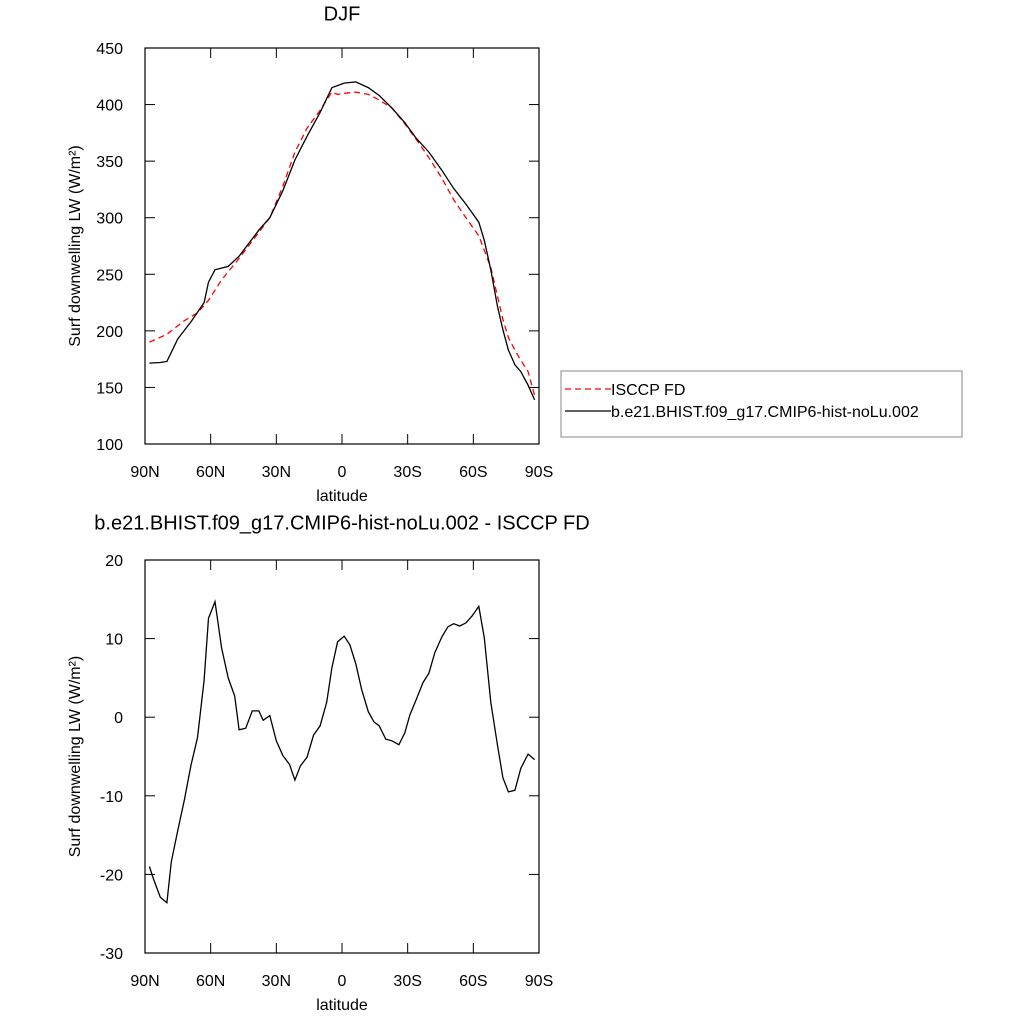 The width and height of the screenshot is (1024, 1029). What do you see at coordinates (109, 445) in the screenshot?
I see `y-tick-label: 100` at bounding box center [109, 445].